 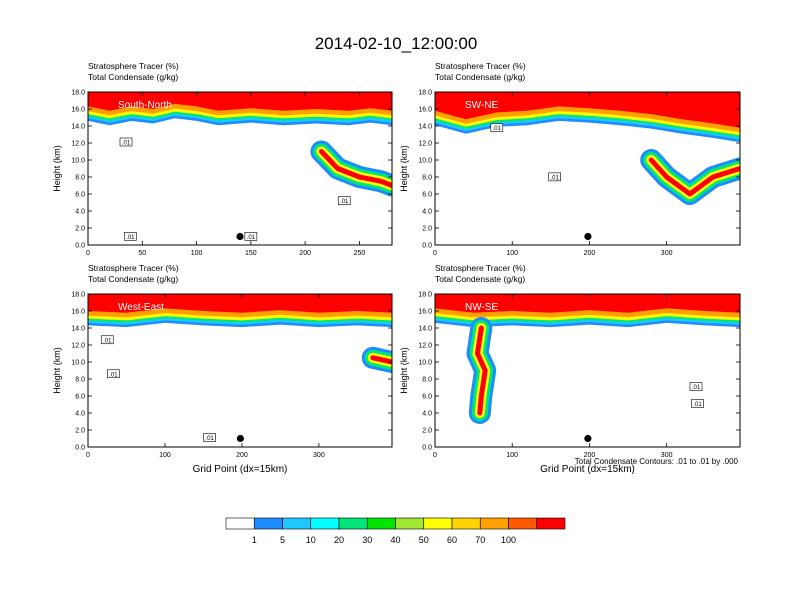 I want to click on x-tick-label: 50, so click(x=142, y=253).